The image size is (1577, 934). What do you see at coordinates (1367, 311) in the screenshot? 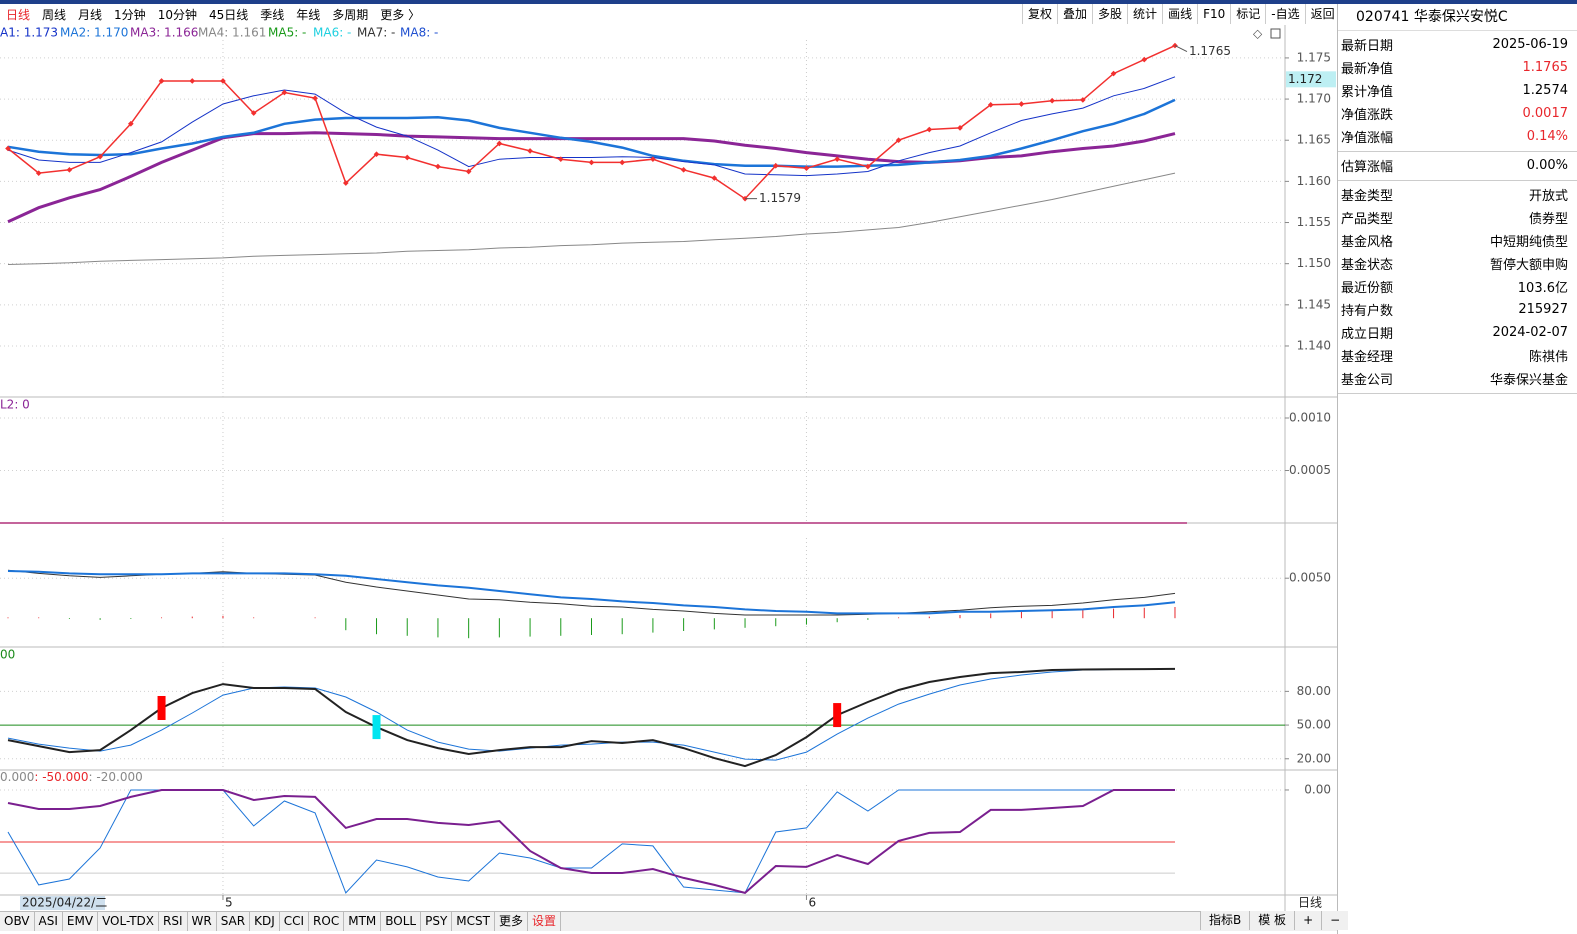
I see `info-label: 持有户数` at bounding box center [1367, 311].